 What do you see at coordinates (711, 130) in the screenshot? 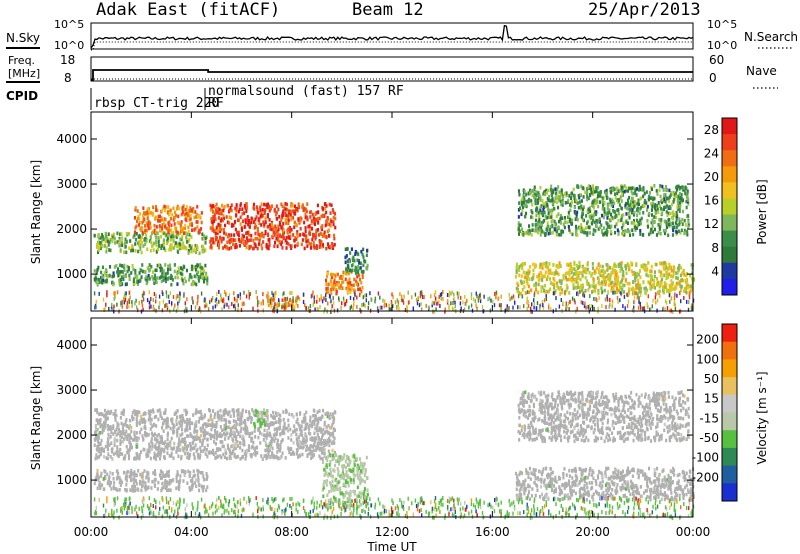
I see `power-colorbar-tick: 28` at bounding box center [711, 130].